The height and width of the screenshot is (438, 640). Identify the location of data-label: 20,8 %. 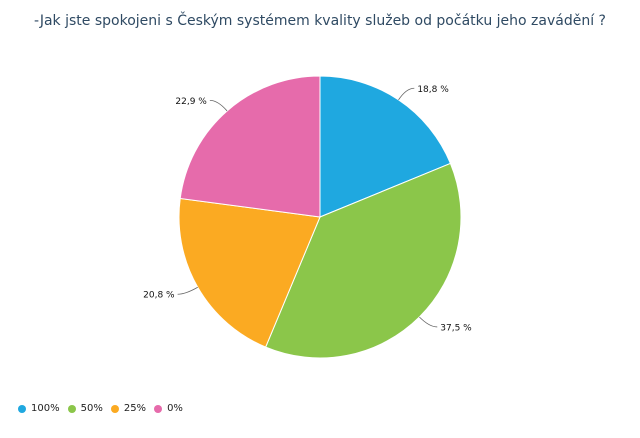
(159, 296).